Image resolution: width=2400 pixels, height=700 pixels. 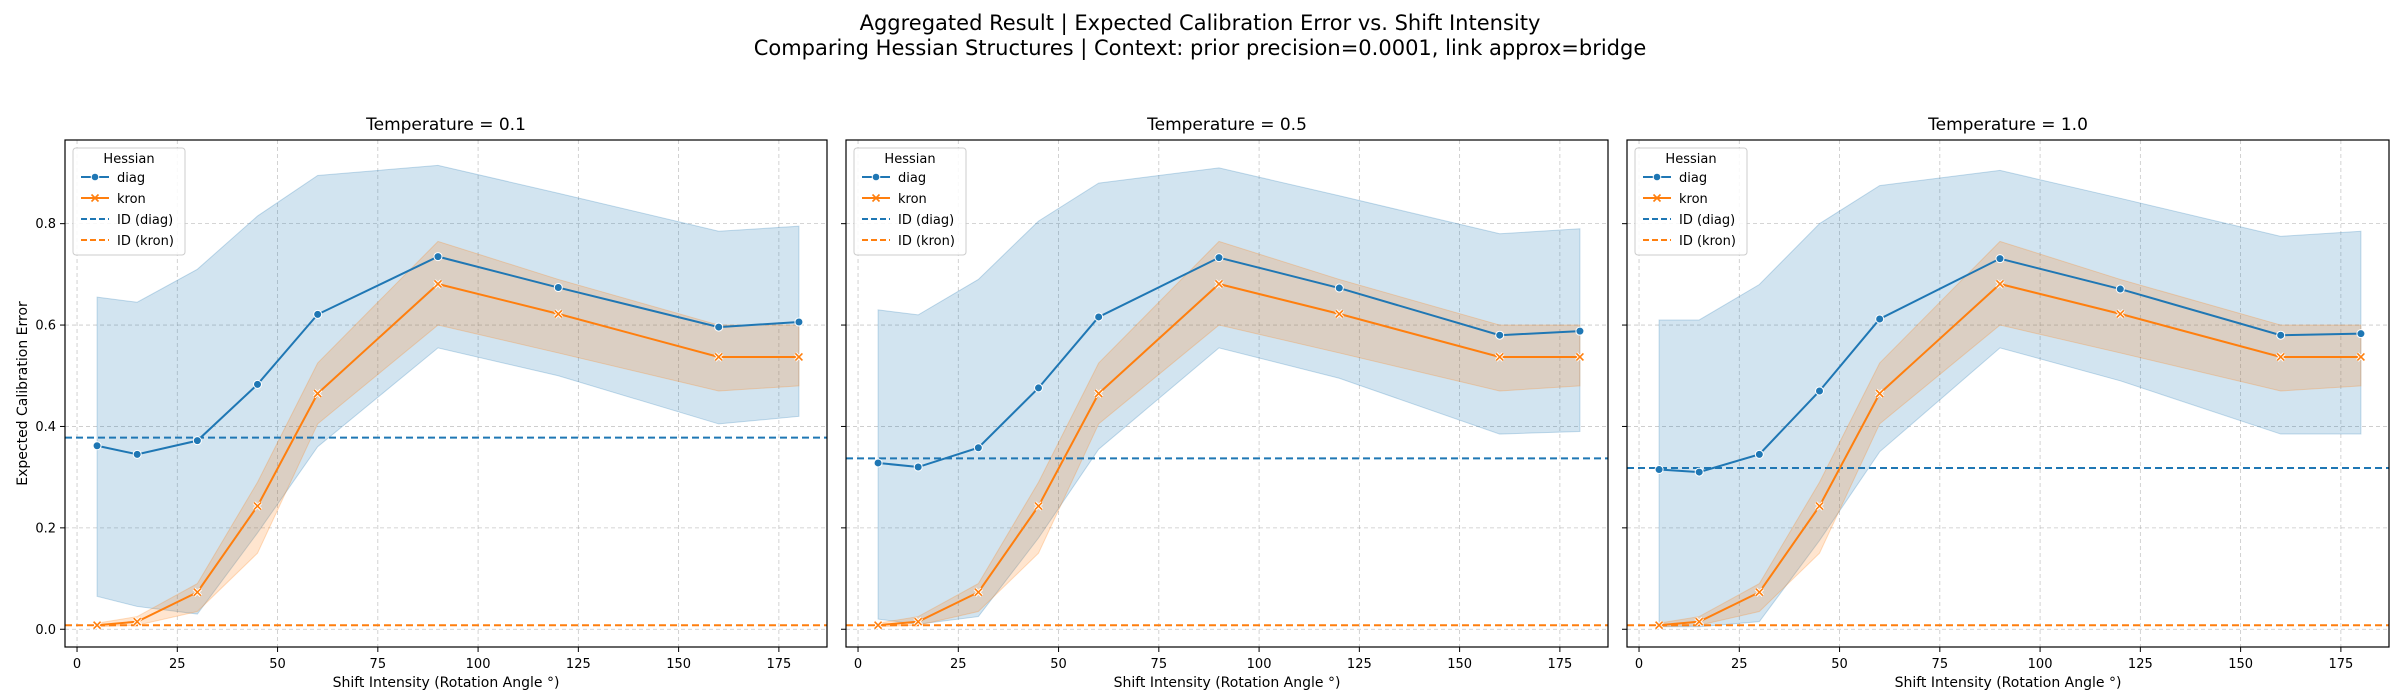 What do you see at coordinates (2007, 125) in the screenshot?
I see `subplot-title: Temperature = 1.0` at bounding box center [2007, 125].